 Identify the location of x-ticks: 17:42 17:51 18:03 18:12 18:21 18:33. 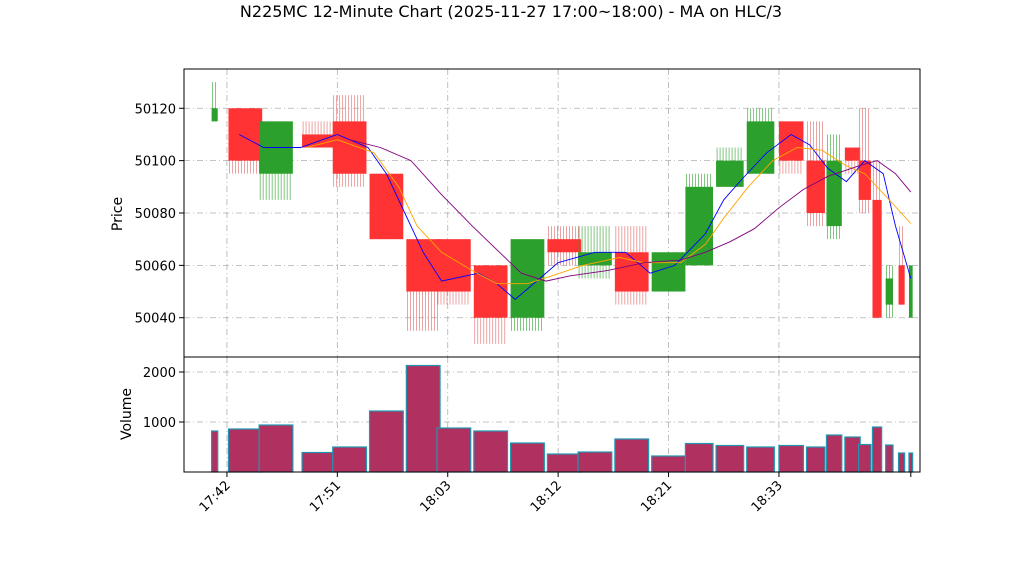
(554, 493).